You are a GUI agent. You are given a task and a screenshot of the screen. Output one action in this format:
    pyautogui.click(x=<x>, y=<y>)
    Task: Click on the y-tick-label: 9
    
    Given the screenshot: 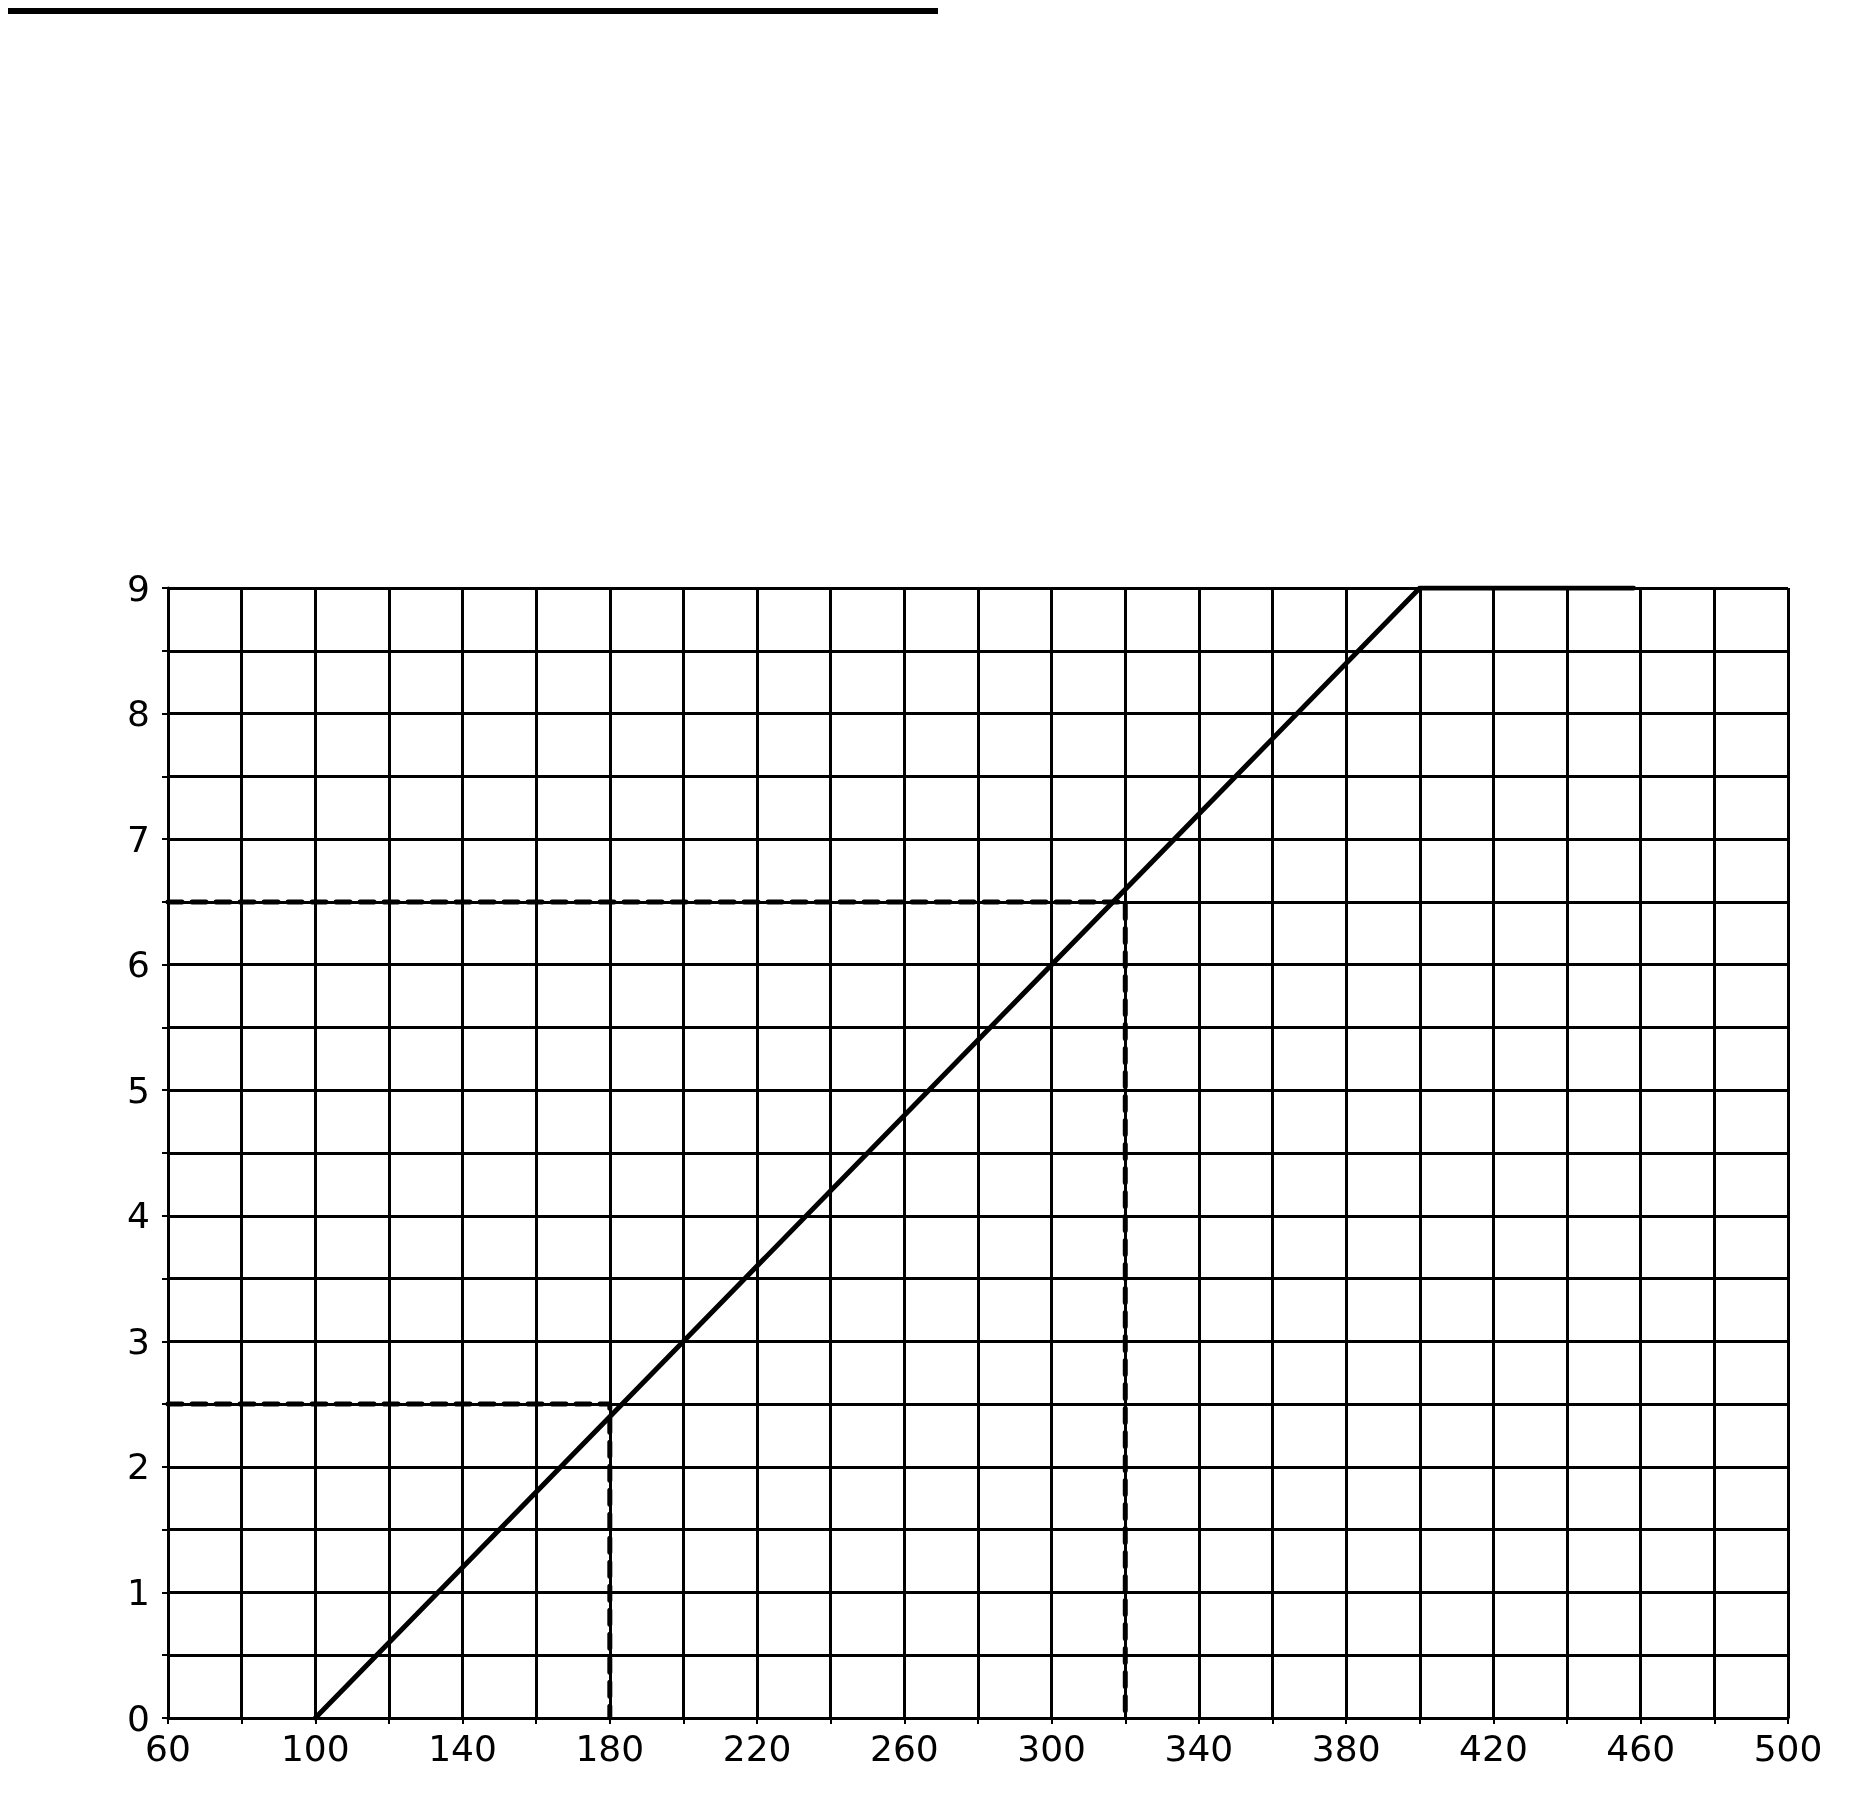 What is the action you would take?
    pyautogui.click(x=138, y=588)
    